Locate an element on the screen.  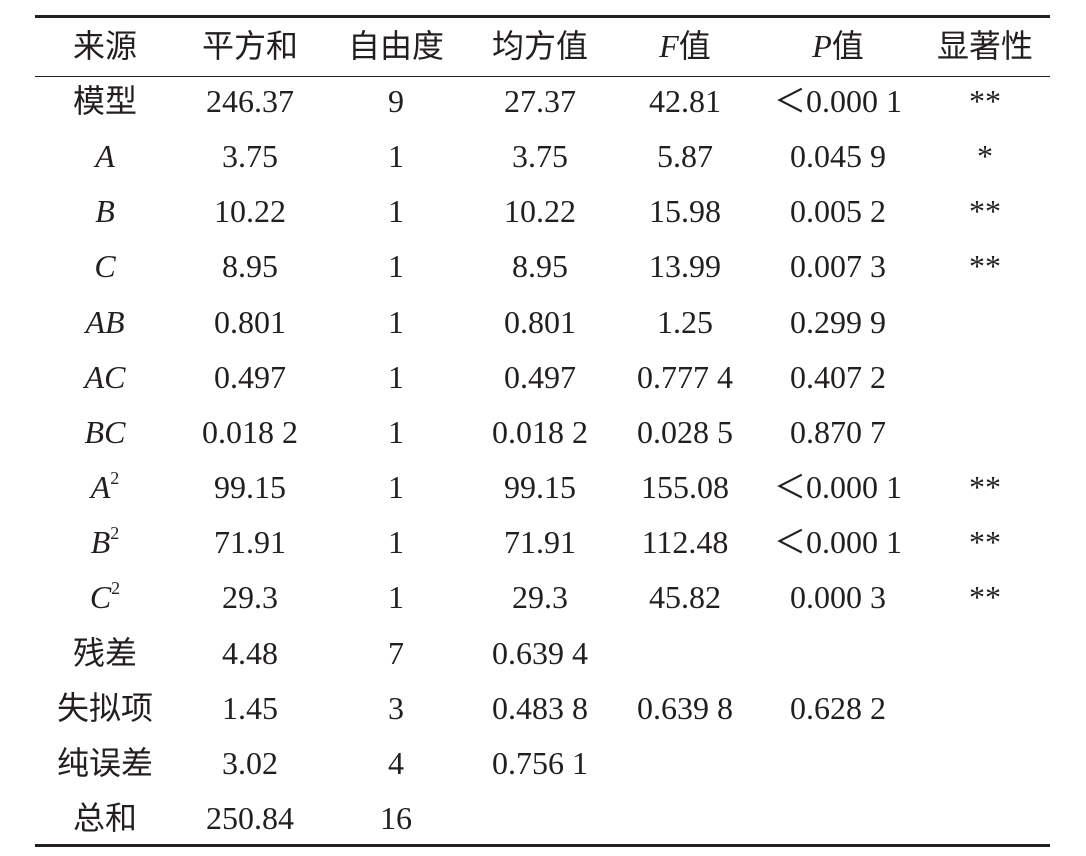
table-cell: 250.84 is located at coordinates (250, 817).